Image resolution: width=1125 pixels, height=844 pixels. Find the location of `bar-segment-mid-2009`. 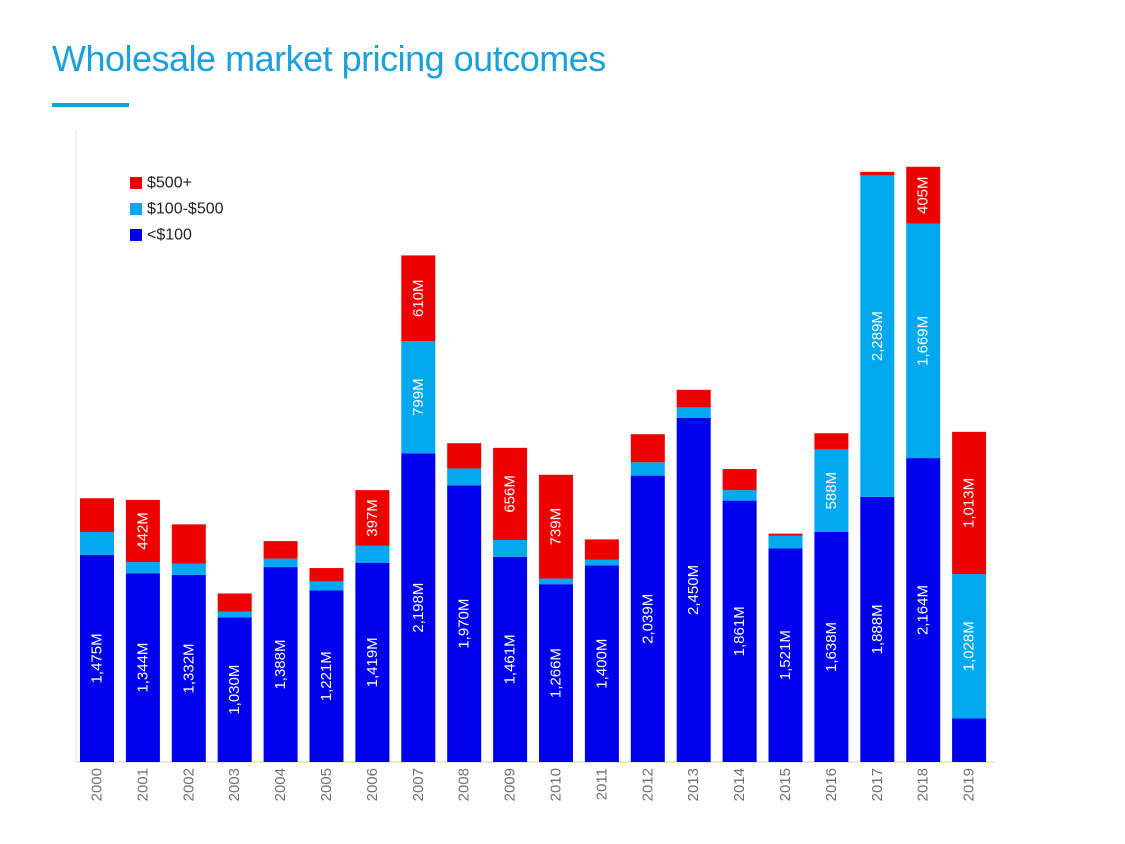

bar-segment-mid-2009 is located at coordinates (510, 548).